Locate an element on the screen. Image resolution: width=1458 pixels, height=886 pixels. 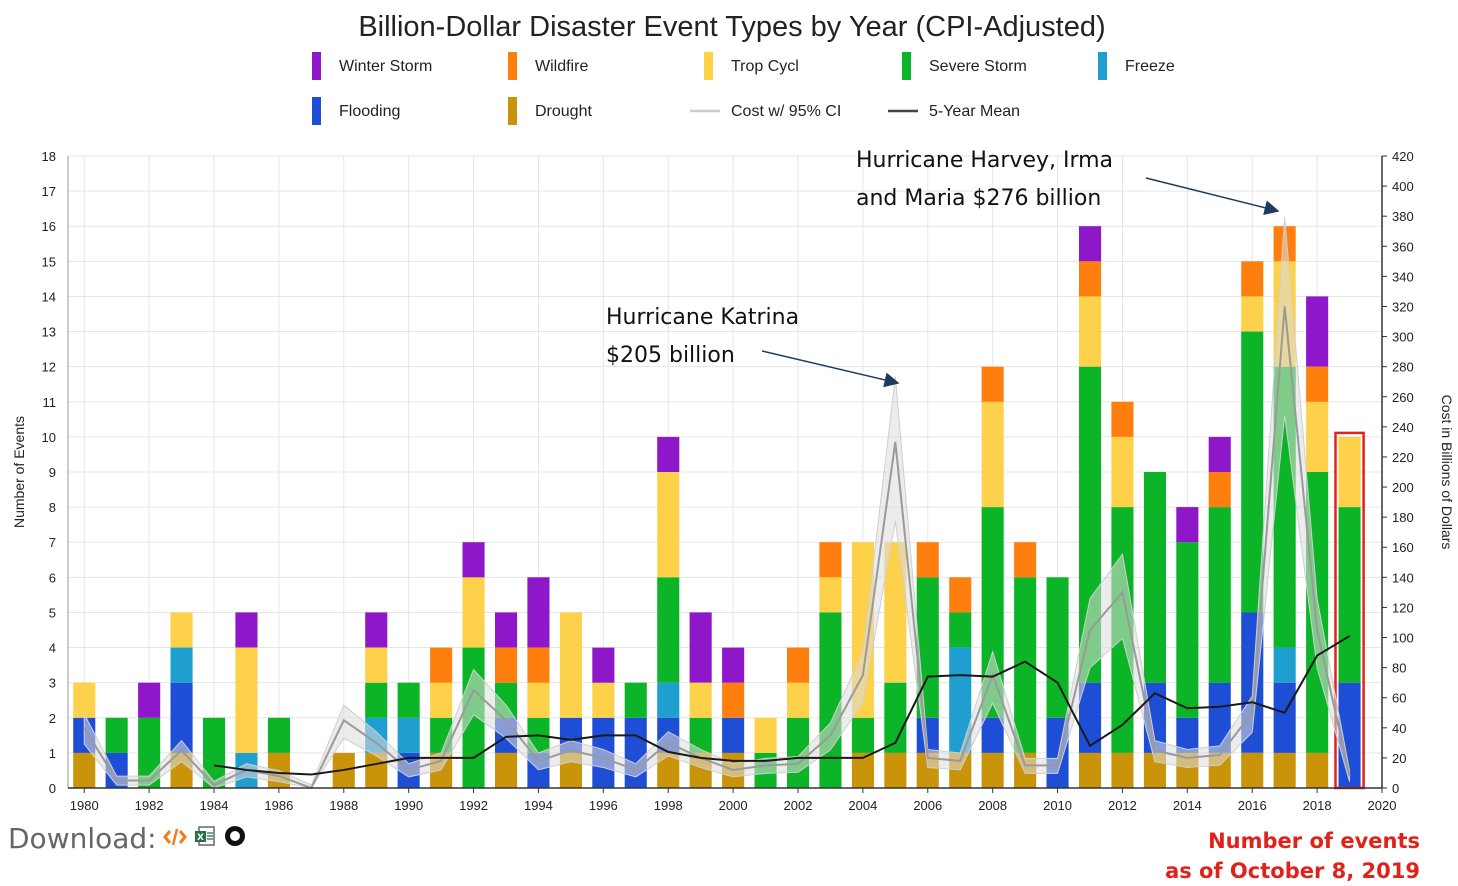
x-tick: 1986 is located at coordinates (278, 805).